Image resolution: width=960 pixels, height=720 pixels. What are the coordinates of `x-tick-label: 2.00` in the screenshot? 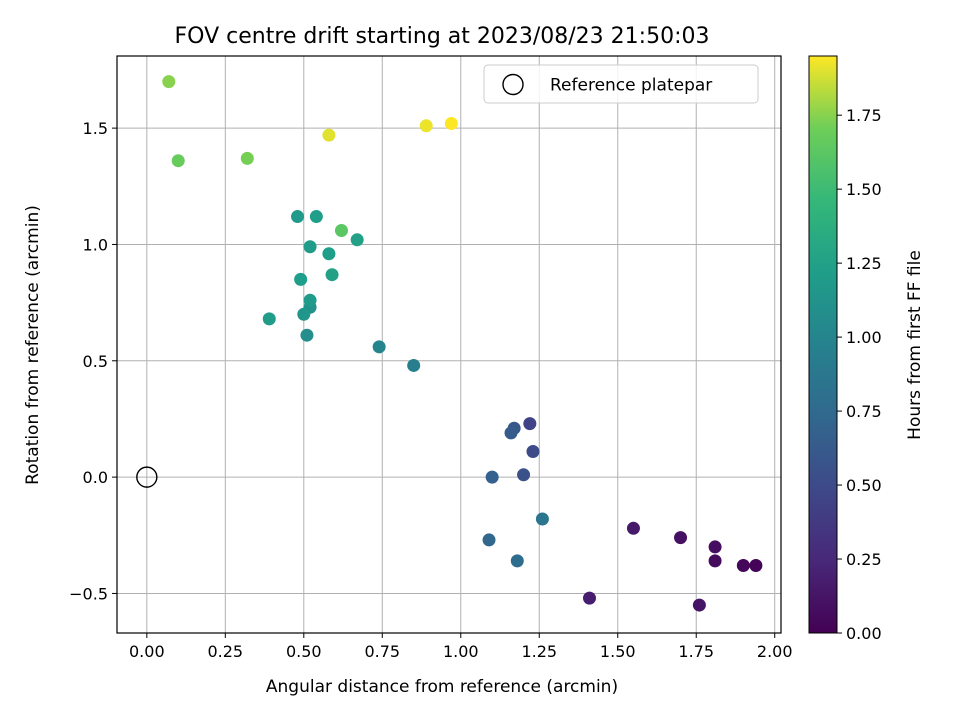 It's located at (775, 651).